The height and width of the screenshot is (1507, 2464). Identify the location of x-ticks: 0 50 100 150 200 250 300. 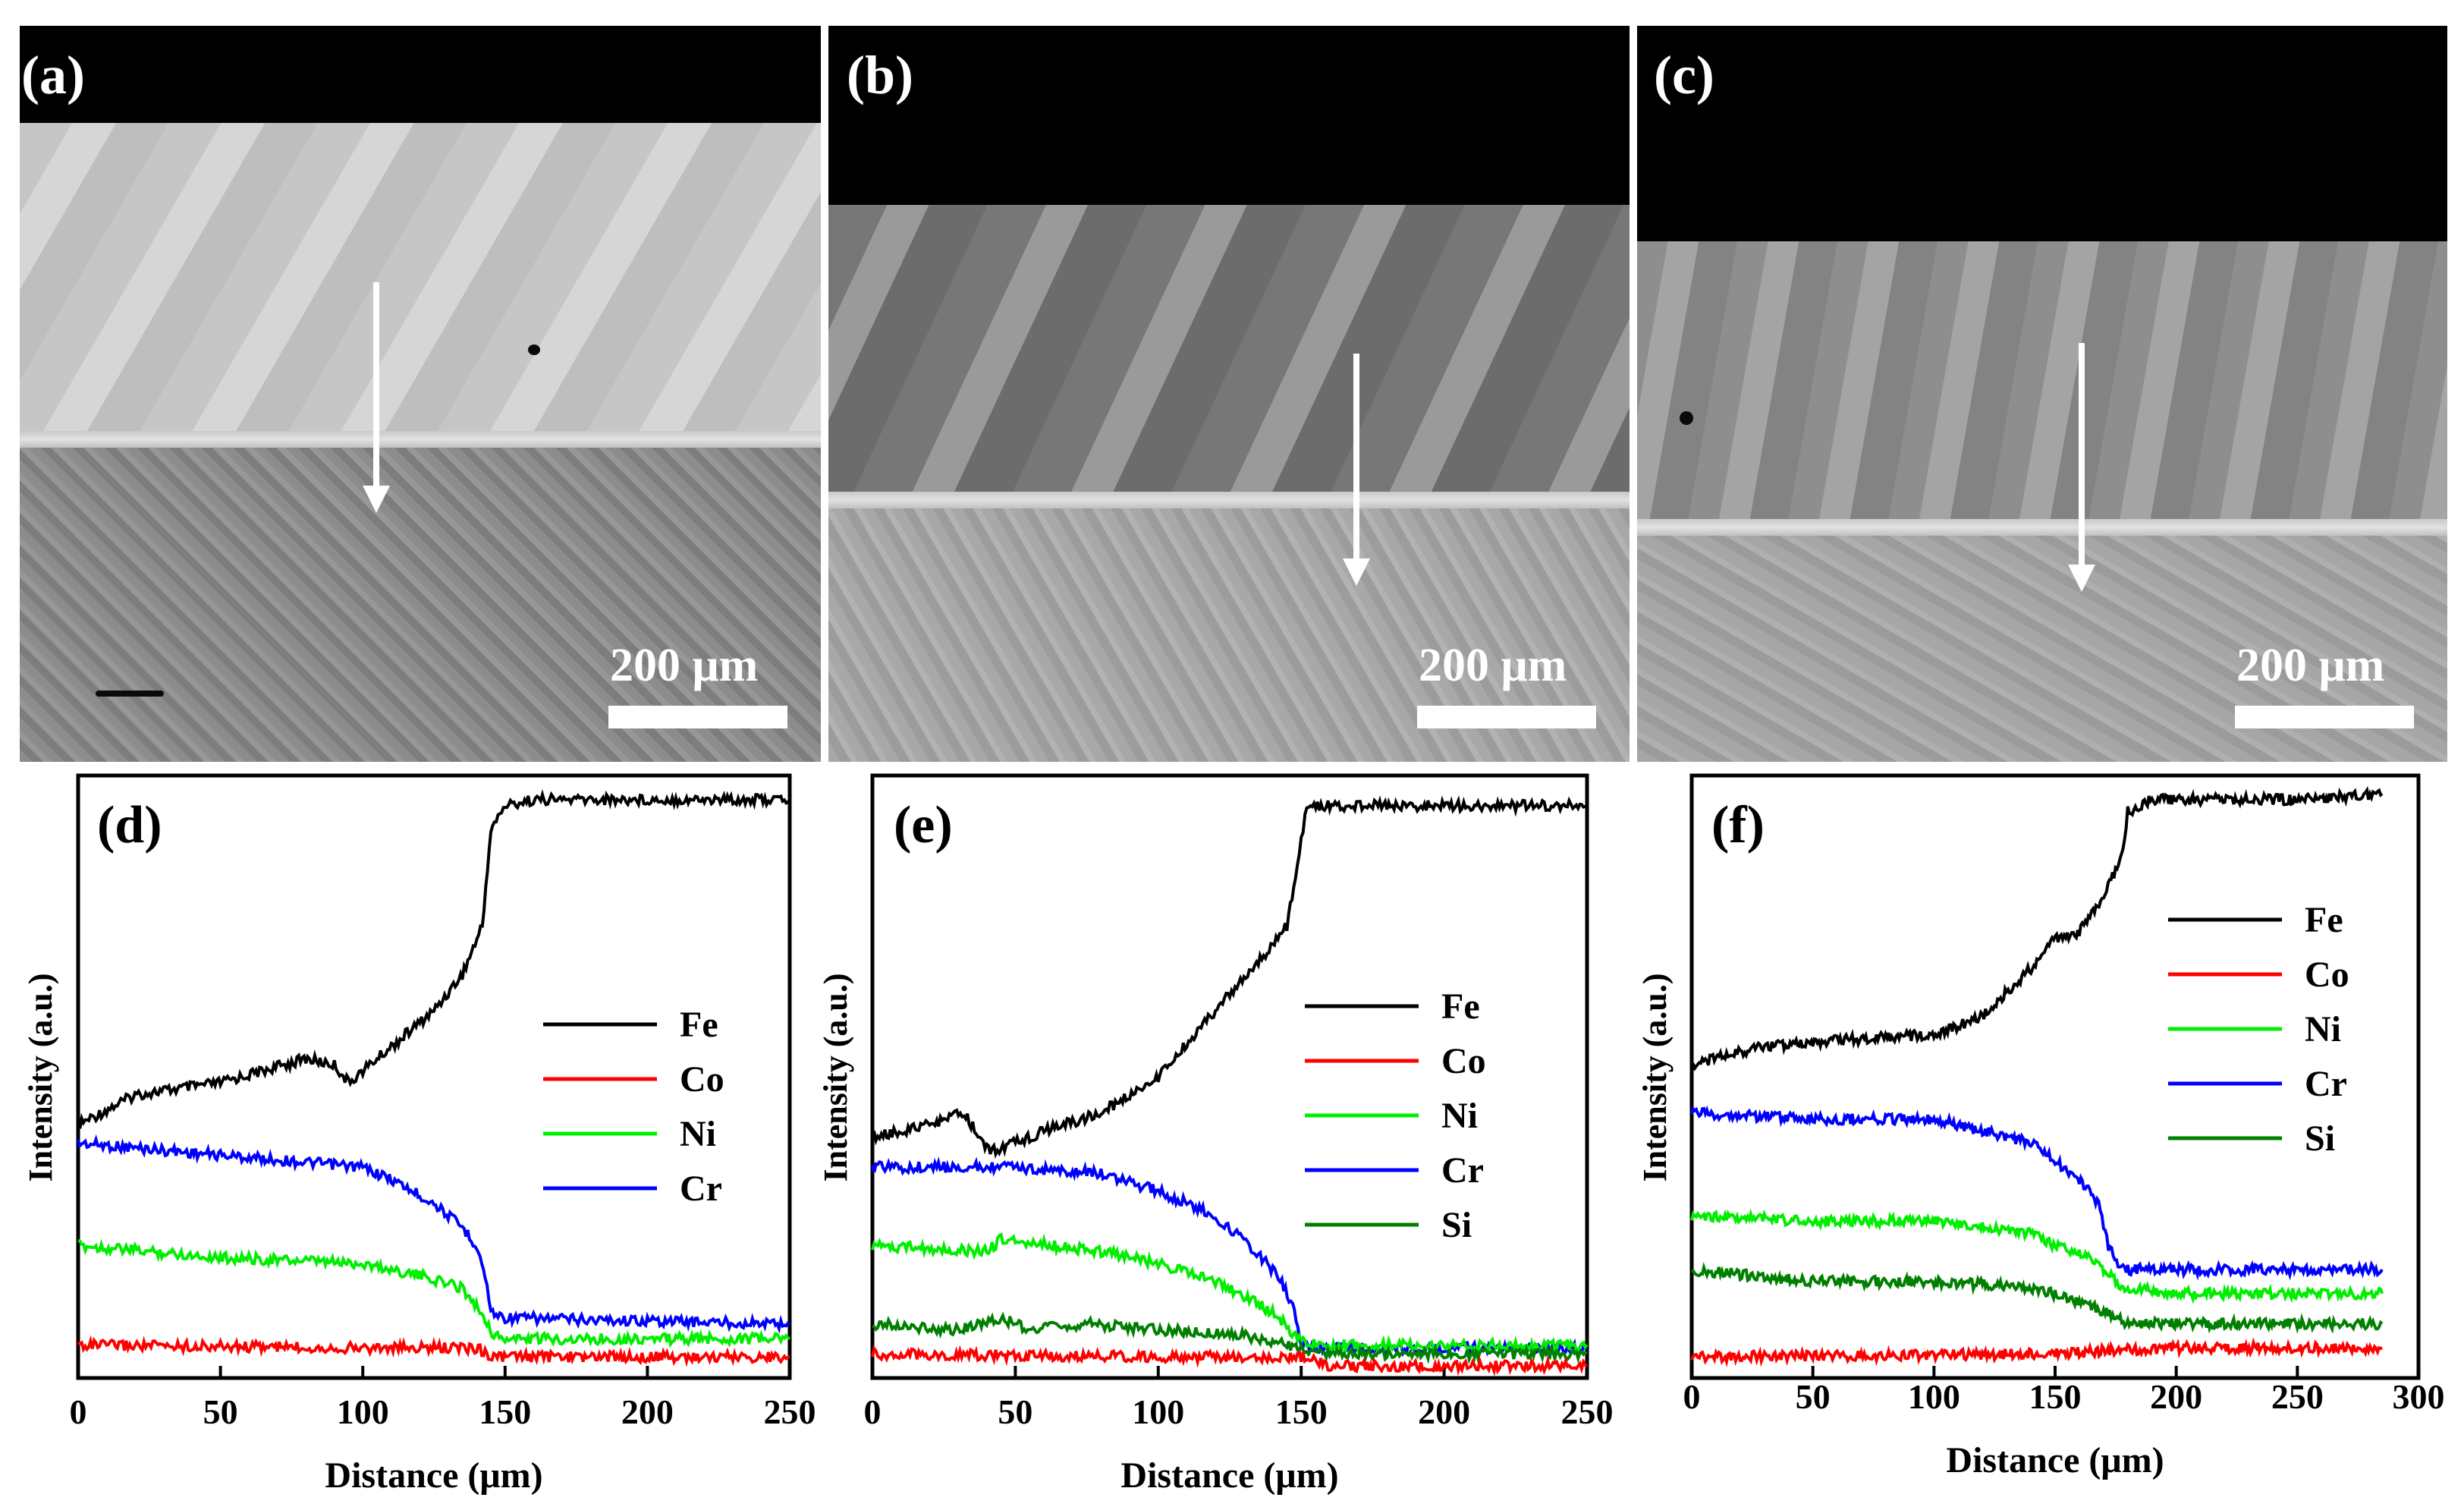
(2064, 1391).